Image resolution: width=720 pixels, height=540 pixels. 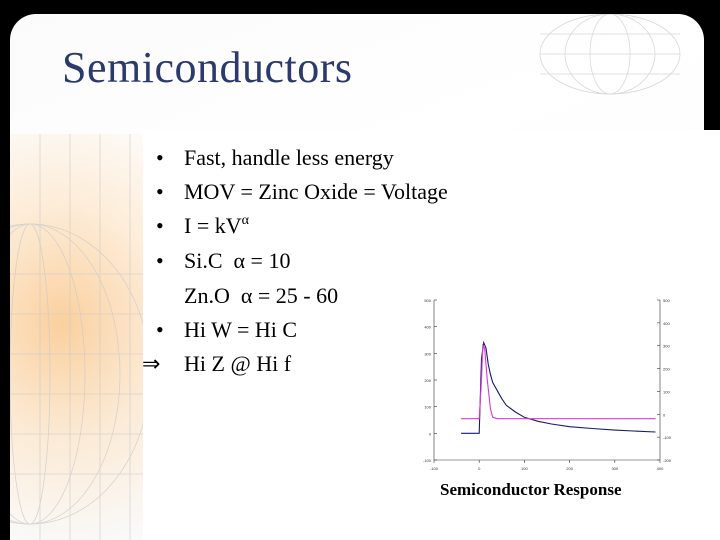 I want to click on x-tick-label: 400, so click(x=660, y=468).